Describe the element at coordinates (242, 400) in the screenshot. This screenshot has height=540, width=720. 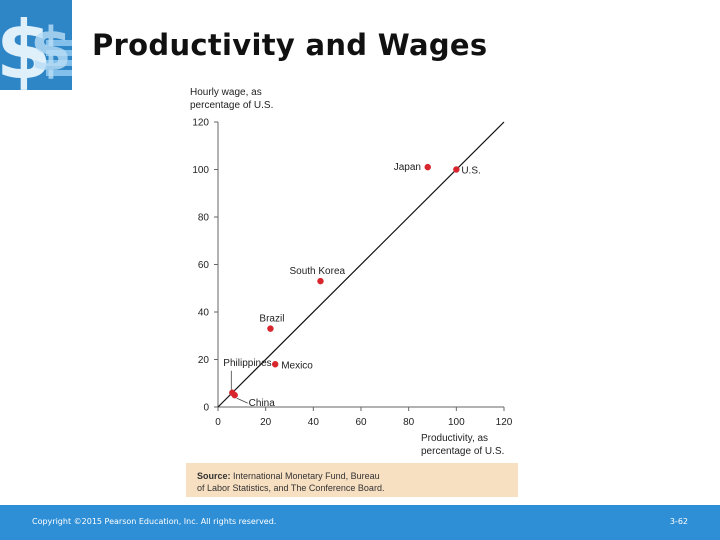
I see `leader-line` at that location.